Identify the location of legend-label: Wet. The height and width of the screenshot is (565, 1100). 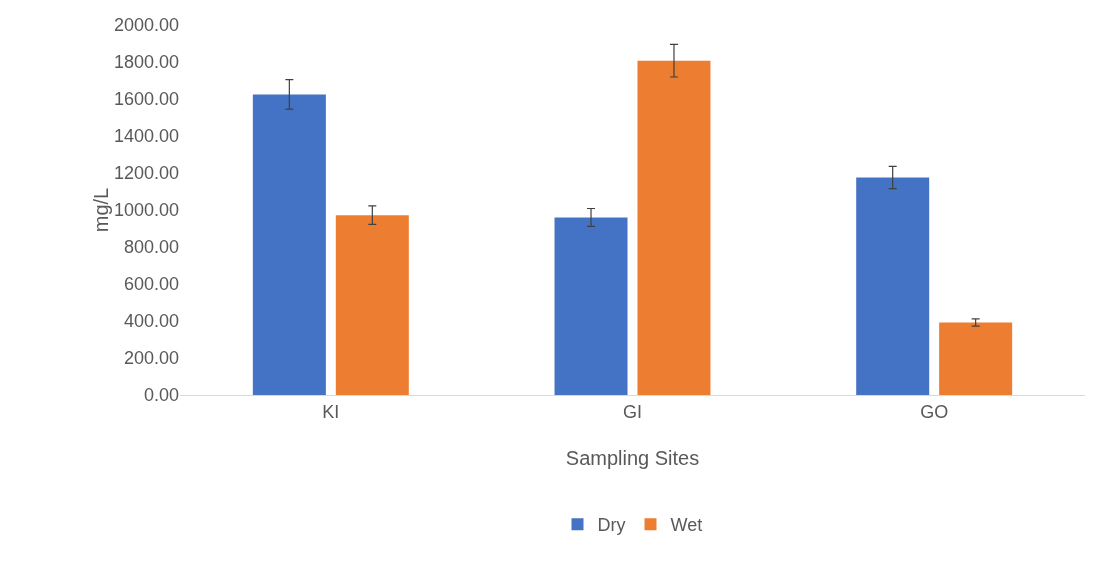
(686, 525).